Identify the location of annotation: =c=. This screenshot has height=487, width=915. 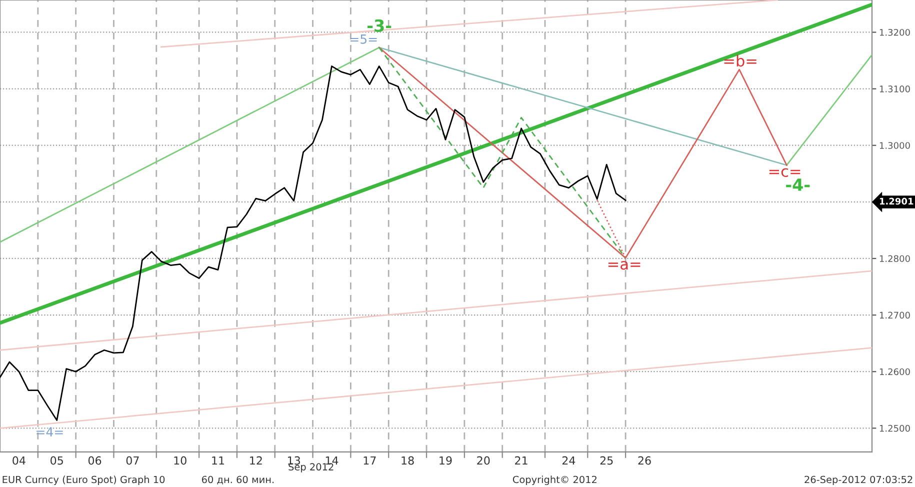
(784, 172).